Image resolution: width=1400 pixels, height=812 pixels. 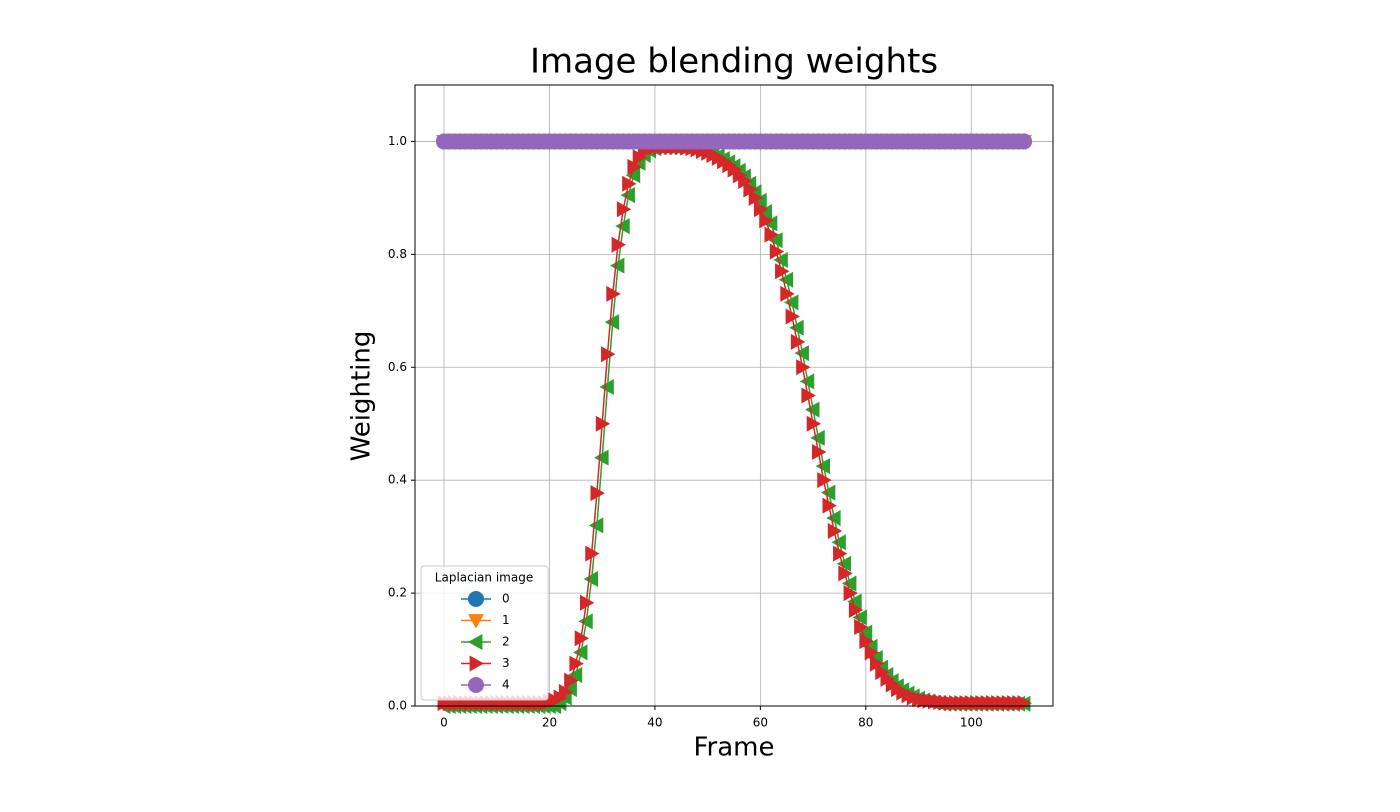 What do you see at coordinates (484, 578) in the screenshot?
I see `legend-title: Laplacian image` at bounding box center [484, 578].